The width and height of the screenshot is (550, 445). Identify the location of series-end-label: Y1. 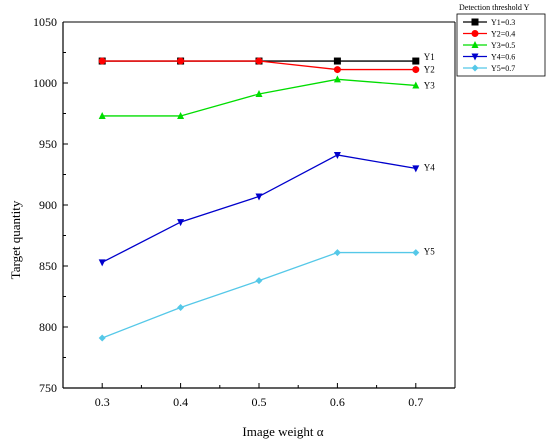
(429, 57).